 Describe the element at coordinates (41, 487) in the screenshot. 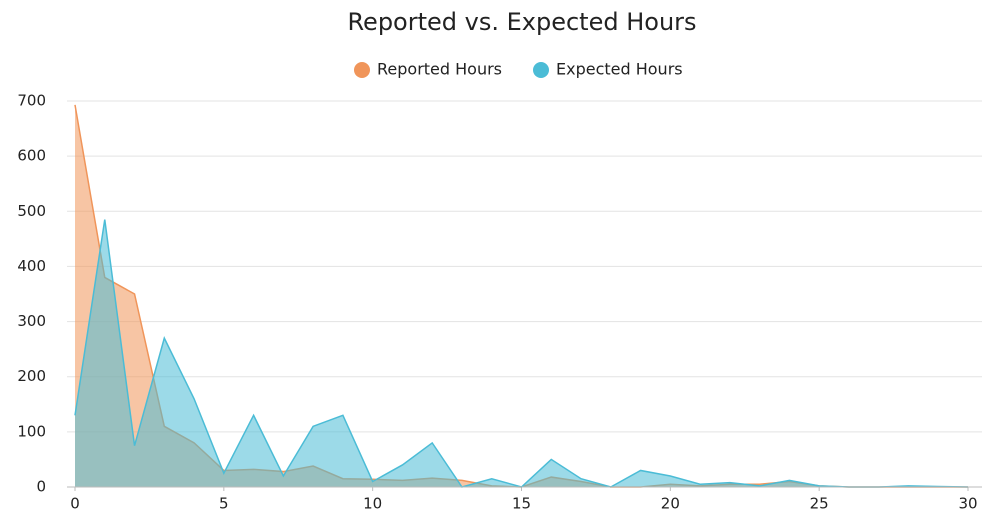

I see `y-tick-label: 0` at that location.